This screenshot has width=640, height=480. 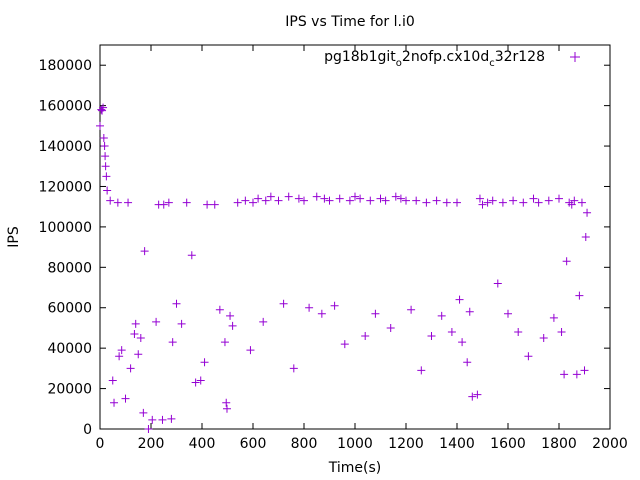 I want to click on x-tick-label: 400, so click(x=202, y=444).